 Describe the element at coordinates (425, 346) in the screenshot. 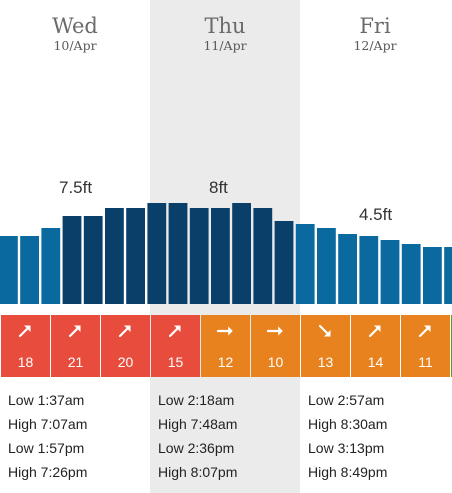

I see `wind-cell: 11` at that location.